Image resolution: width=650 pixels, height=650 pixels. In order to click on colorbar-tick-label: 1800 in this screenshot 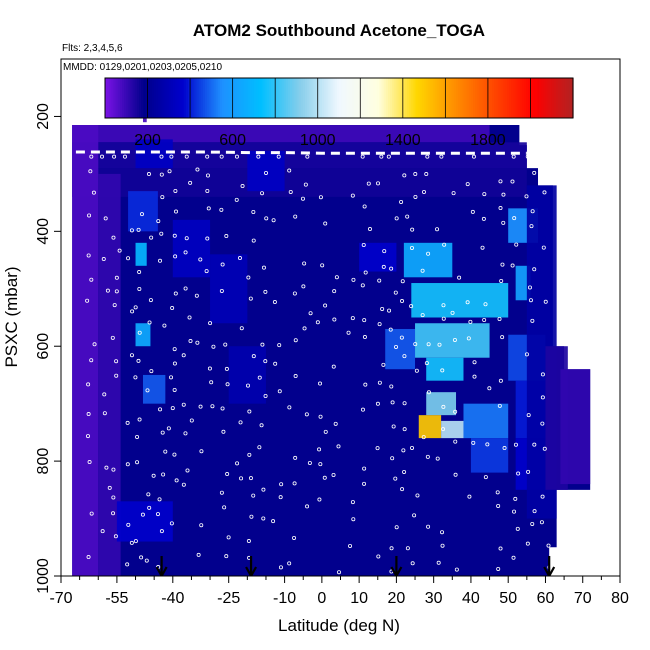, I will do `click(488, 140)`.